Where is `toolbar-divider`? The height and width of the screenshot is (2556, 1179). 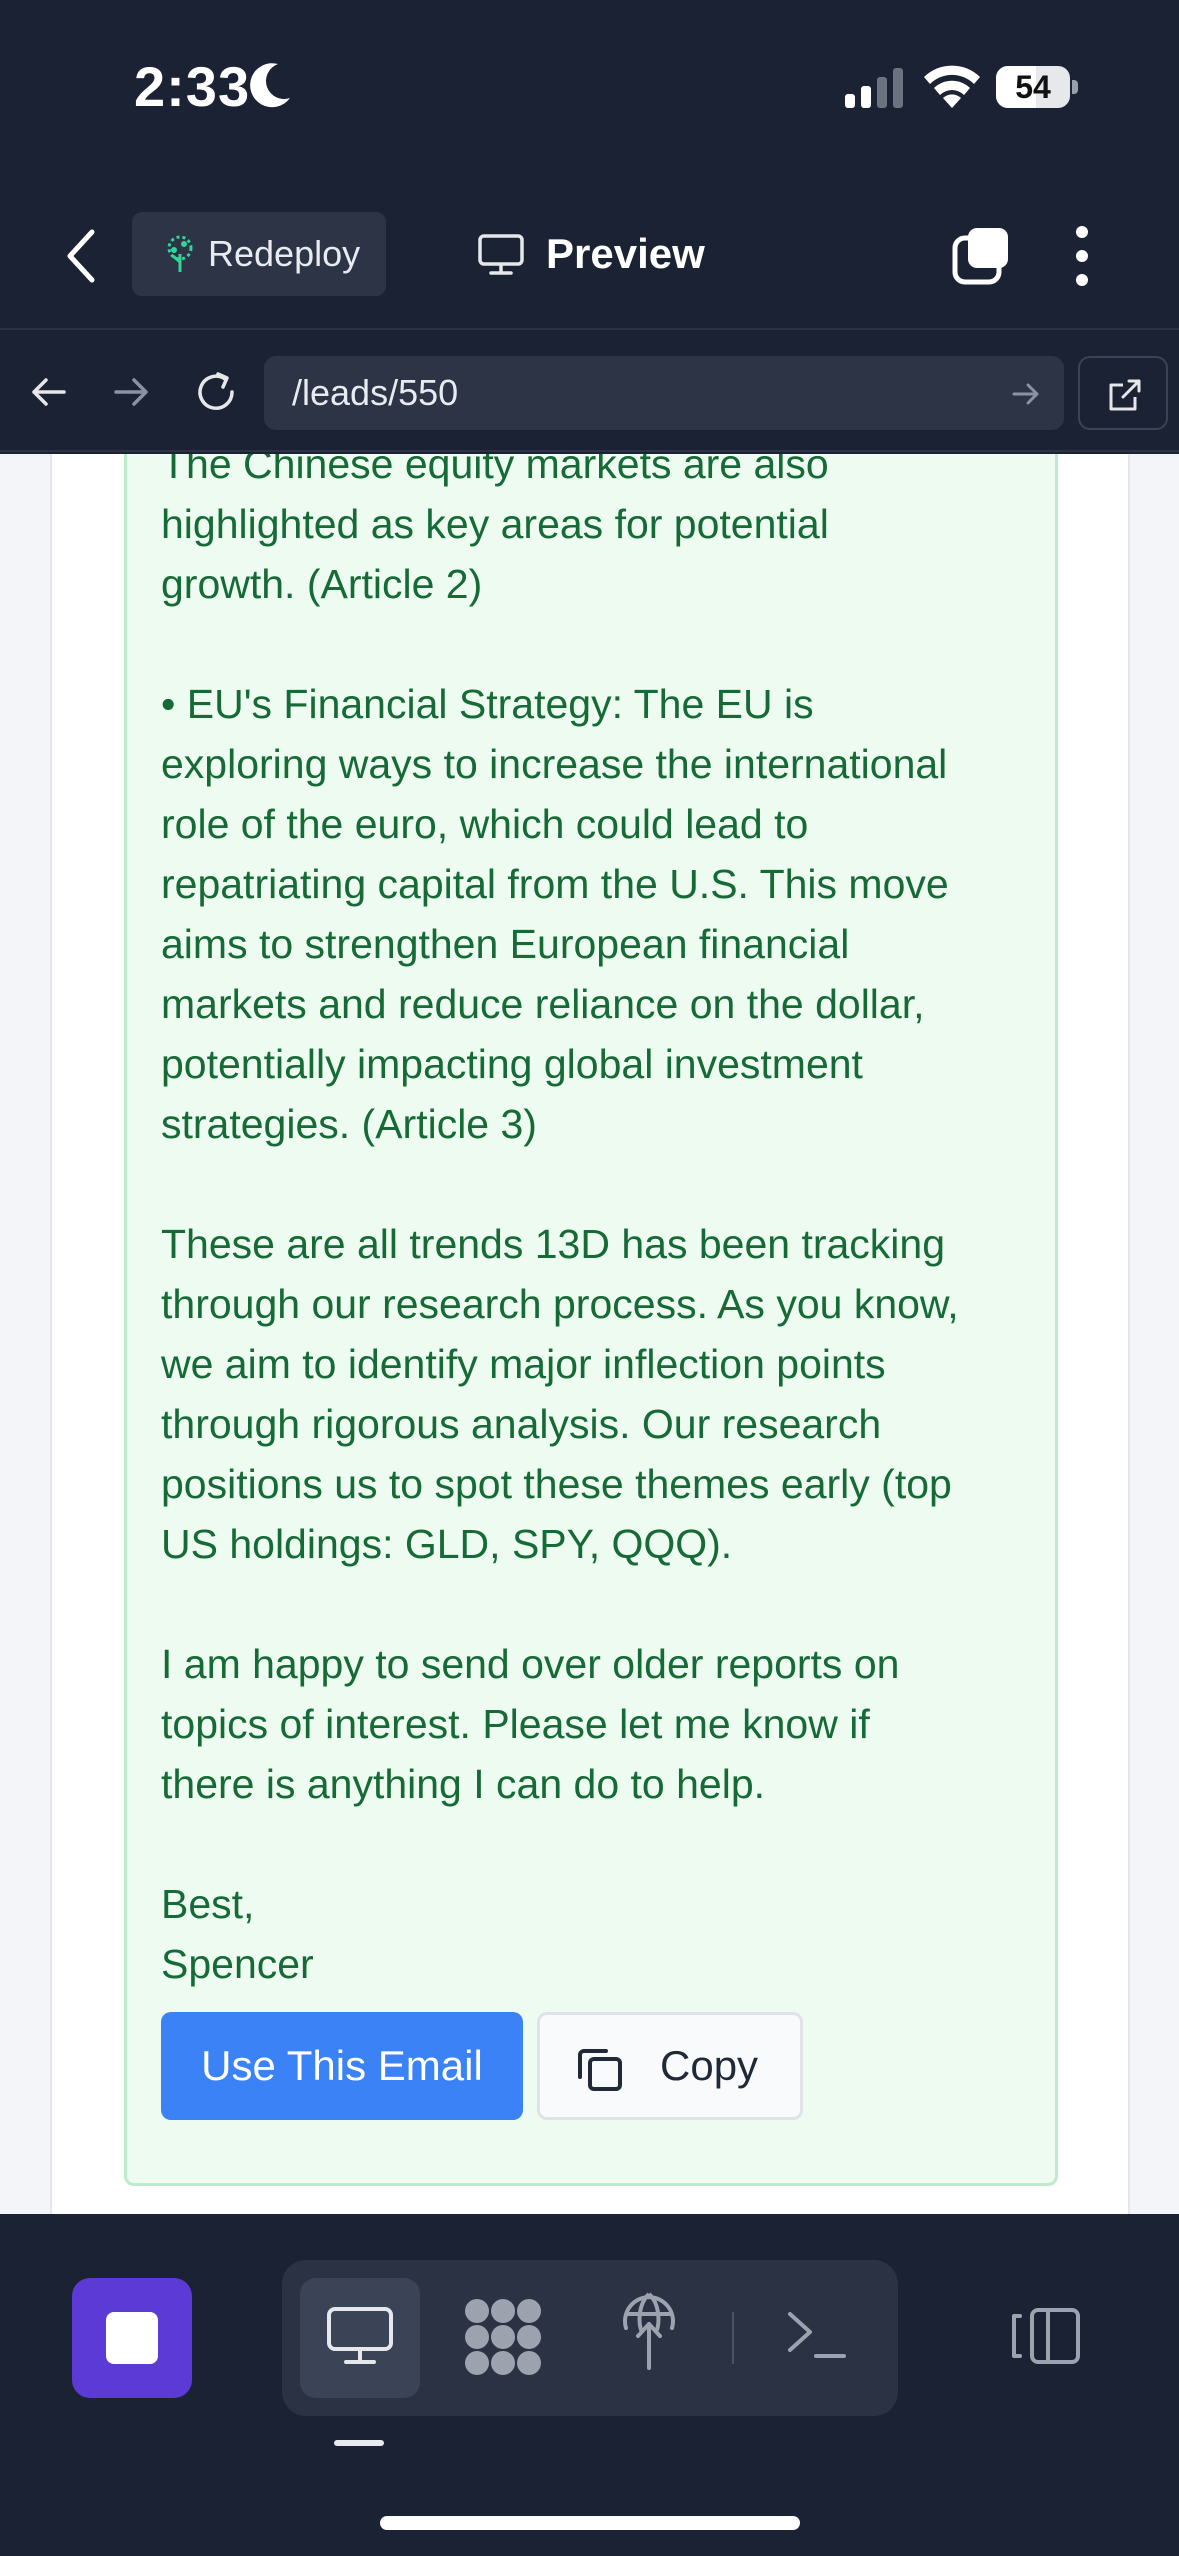
toolbar-divider is located at coordinates (733, 2338).